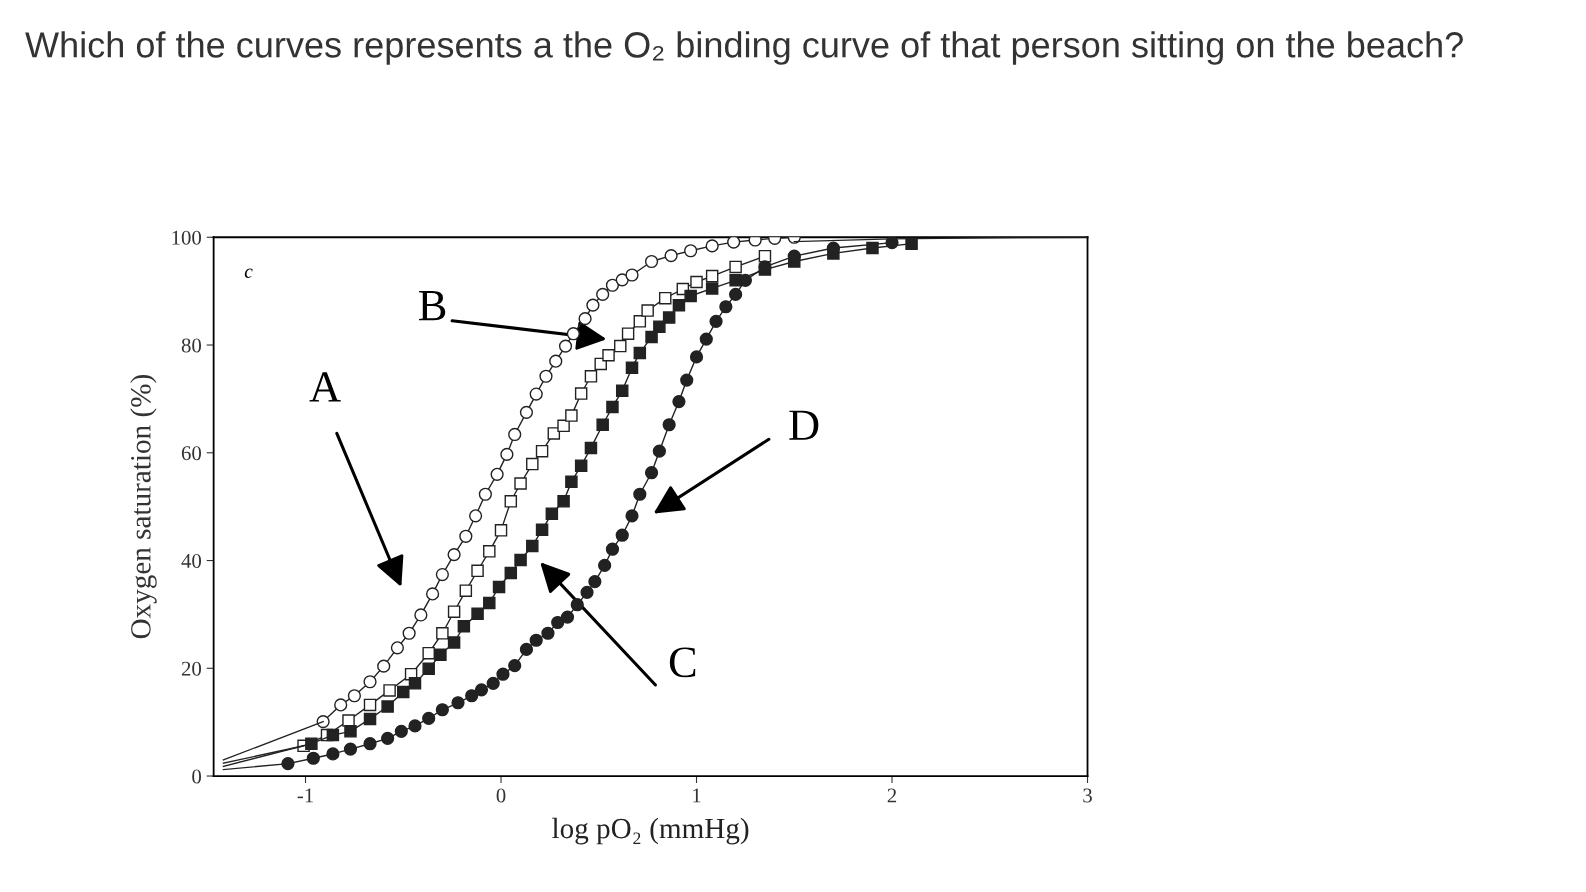 The image size is (1586, 892). I want to click on y-tick-label: 40, so click(191, 560).